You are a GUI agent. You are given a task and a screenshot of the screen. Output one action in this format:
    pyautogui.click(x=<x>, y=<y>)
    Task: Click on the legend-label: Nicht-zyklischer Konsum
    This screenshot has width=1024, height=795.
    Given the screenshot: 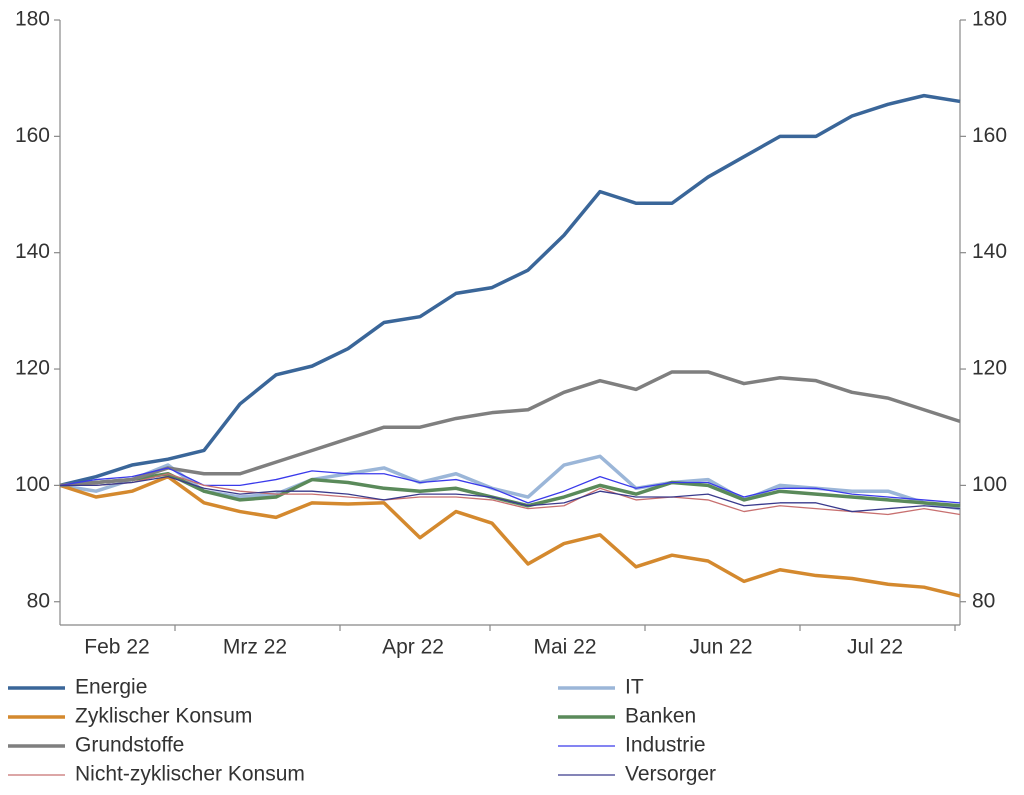 What is the action you would take?
    pyautogui.click(x=190, y=774)
    